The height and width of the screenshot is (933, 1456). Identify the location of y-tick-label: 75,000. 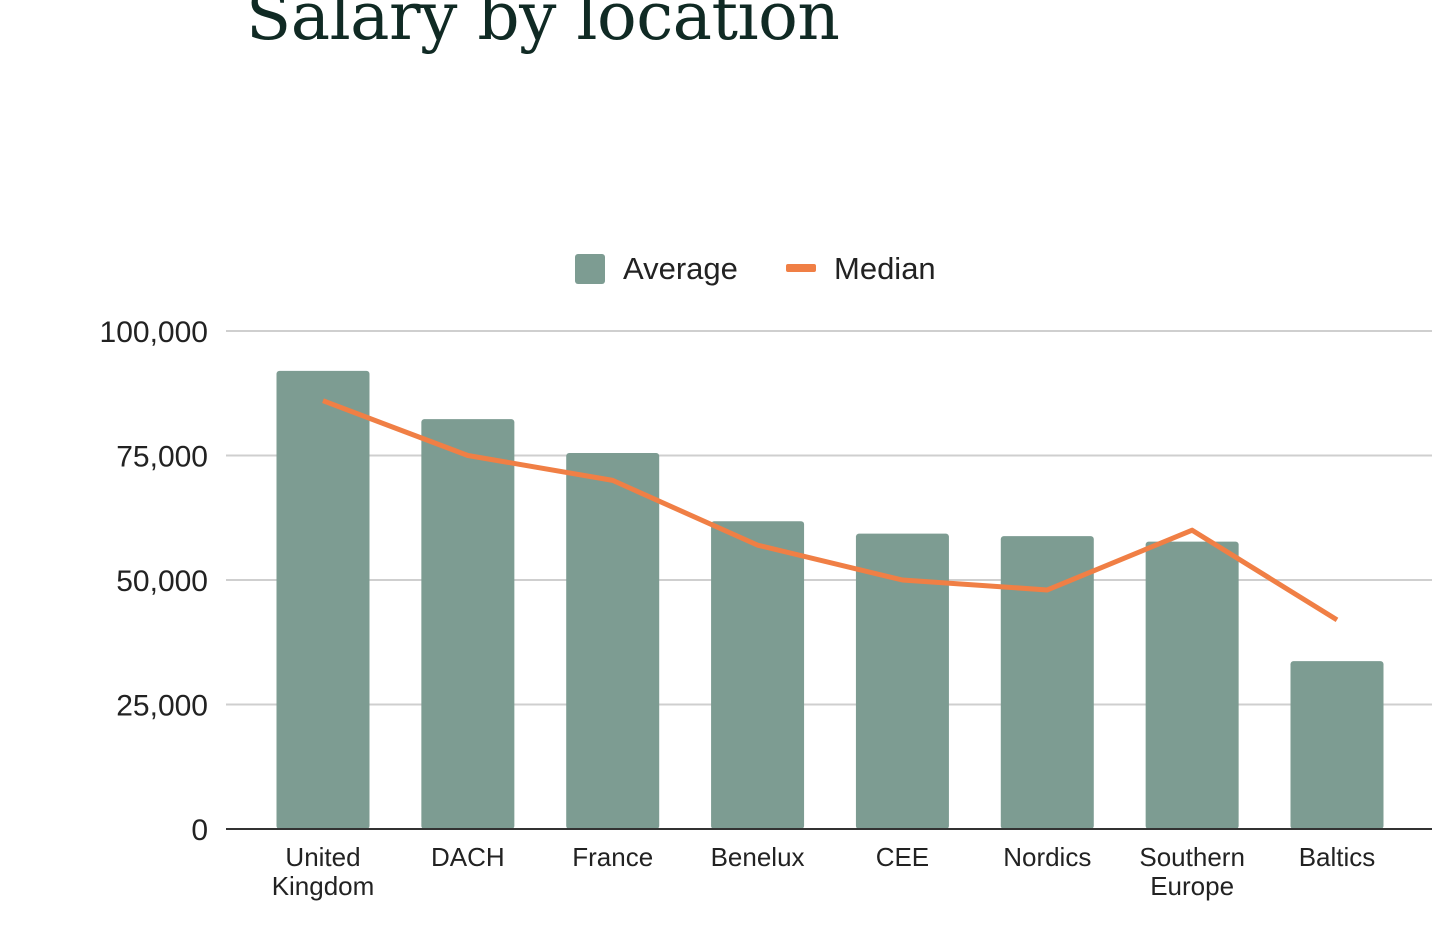
(162, 457).